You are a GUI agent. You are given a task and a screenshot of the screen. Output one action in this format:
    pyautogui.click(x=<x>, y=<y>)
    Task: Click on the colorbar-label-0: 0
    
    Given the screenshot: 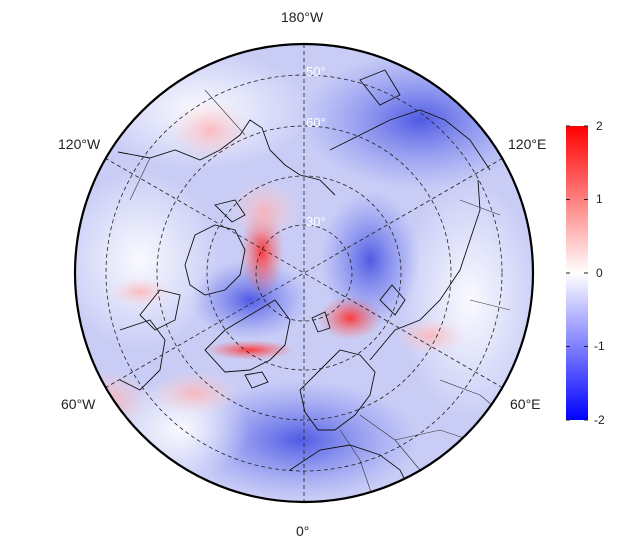 What is the action you would take?
    pyautogui.click(x=599, y=273)
    